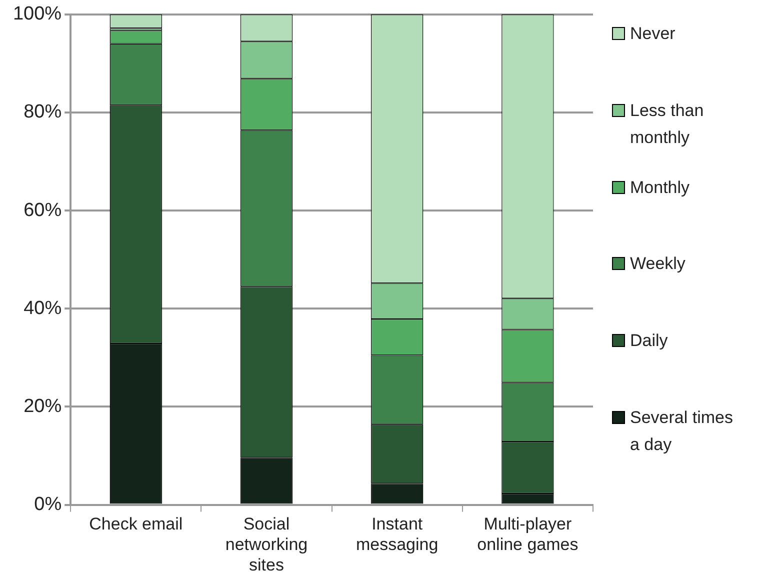 The image size is (757, 583). What do you see at coordinates (43, 112) in the screenshot?
I see `y-tick-label: 80%` at bounding box center [43, 112].